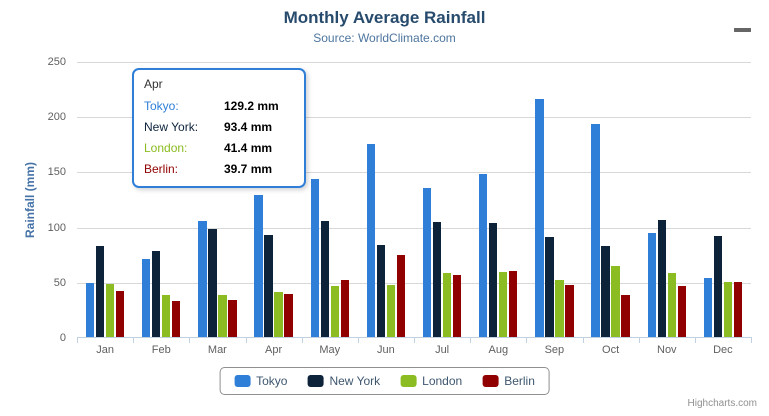 The height and width of the screenshot is (416, 769). What do you see at coordinates (651, 285) in the screenshot?
I see `bar-tokyo-nov` at bounding box center [651, 285].